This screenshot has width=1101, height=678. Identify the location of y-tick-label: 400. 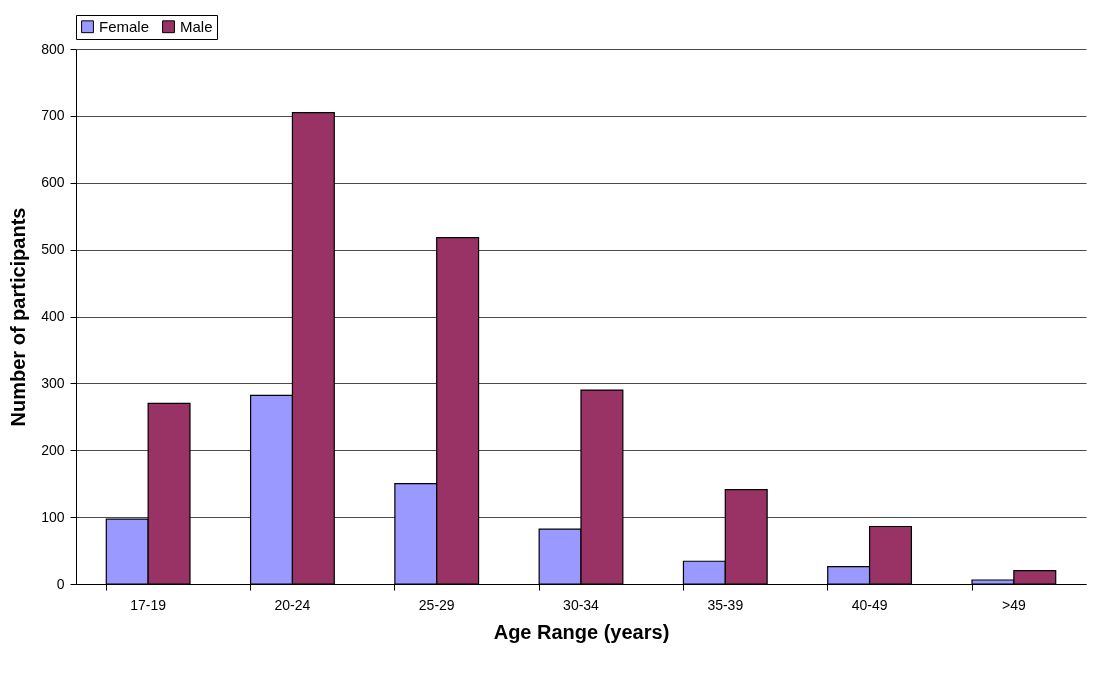
(53, 316).